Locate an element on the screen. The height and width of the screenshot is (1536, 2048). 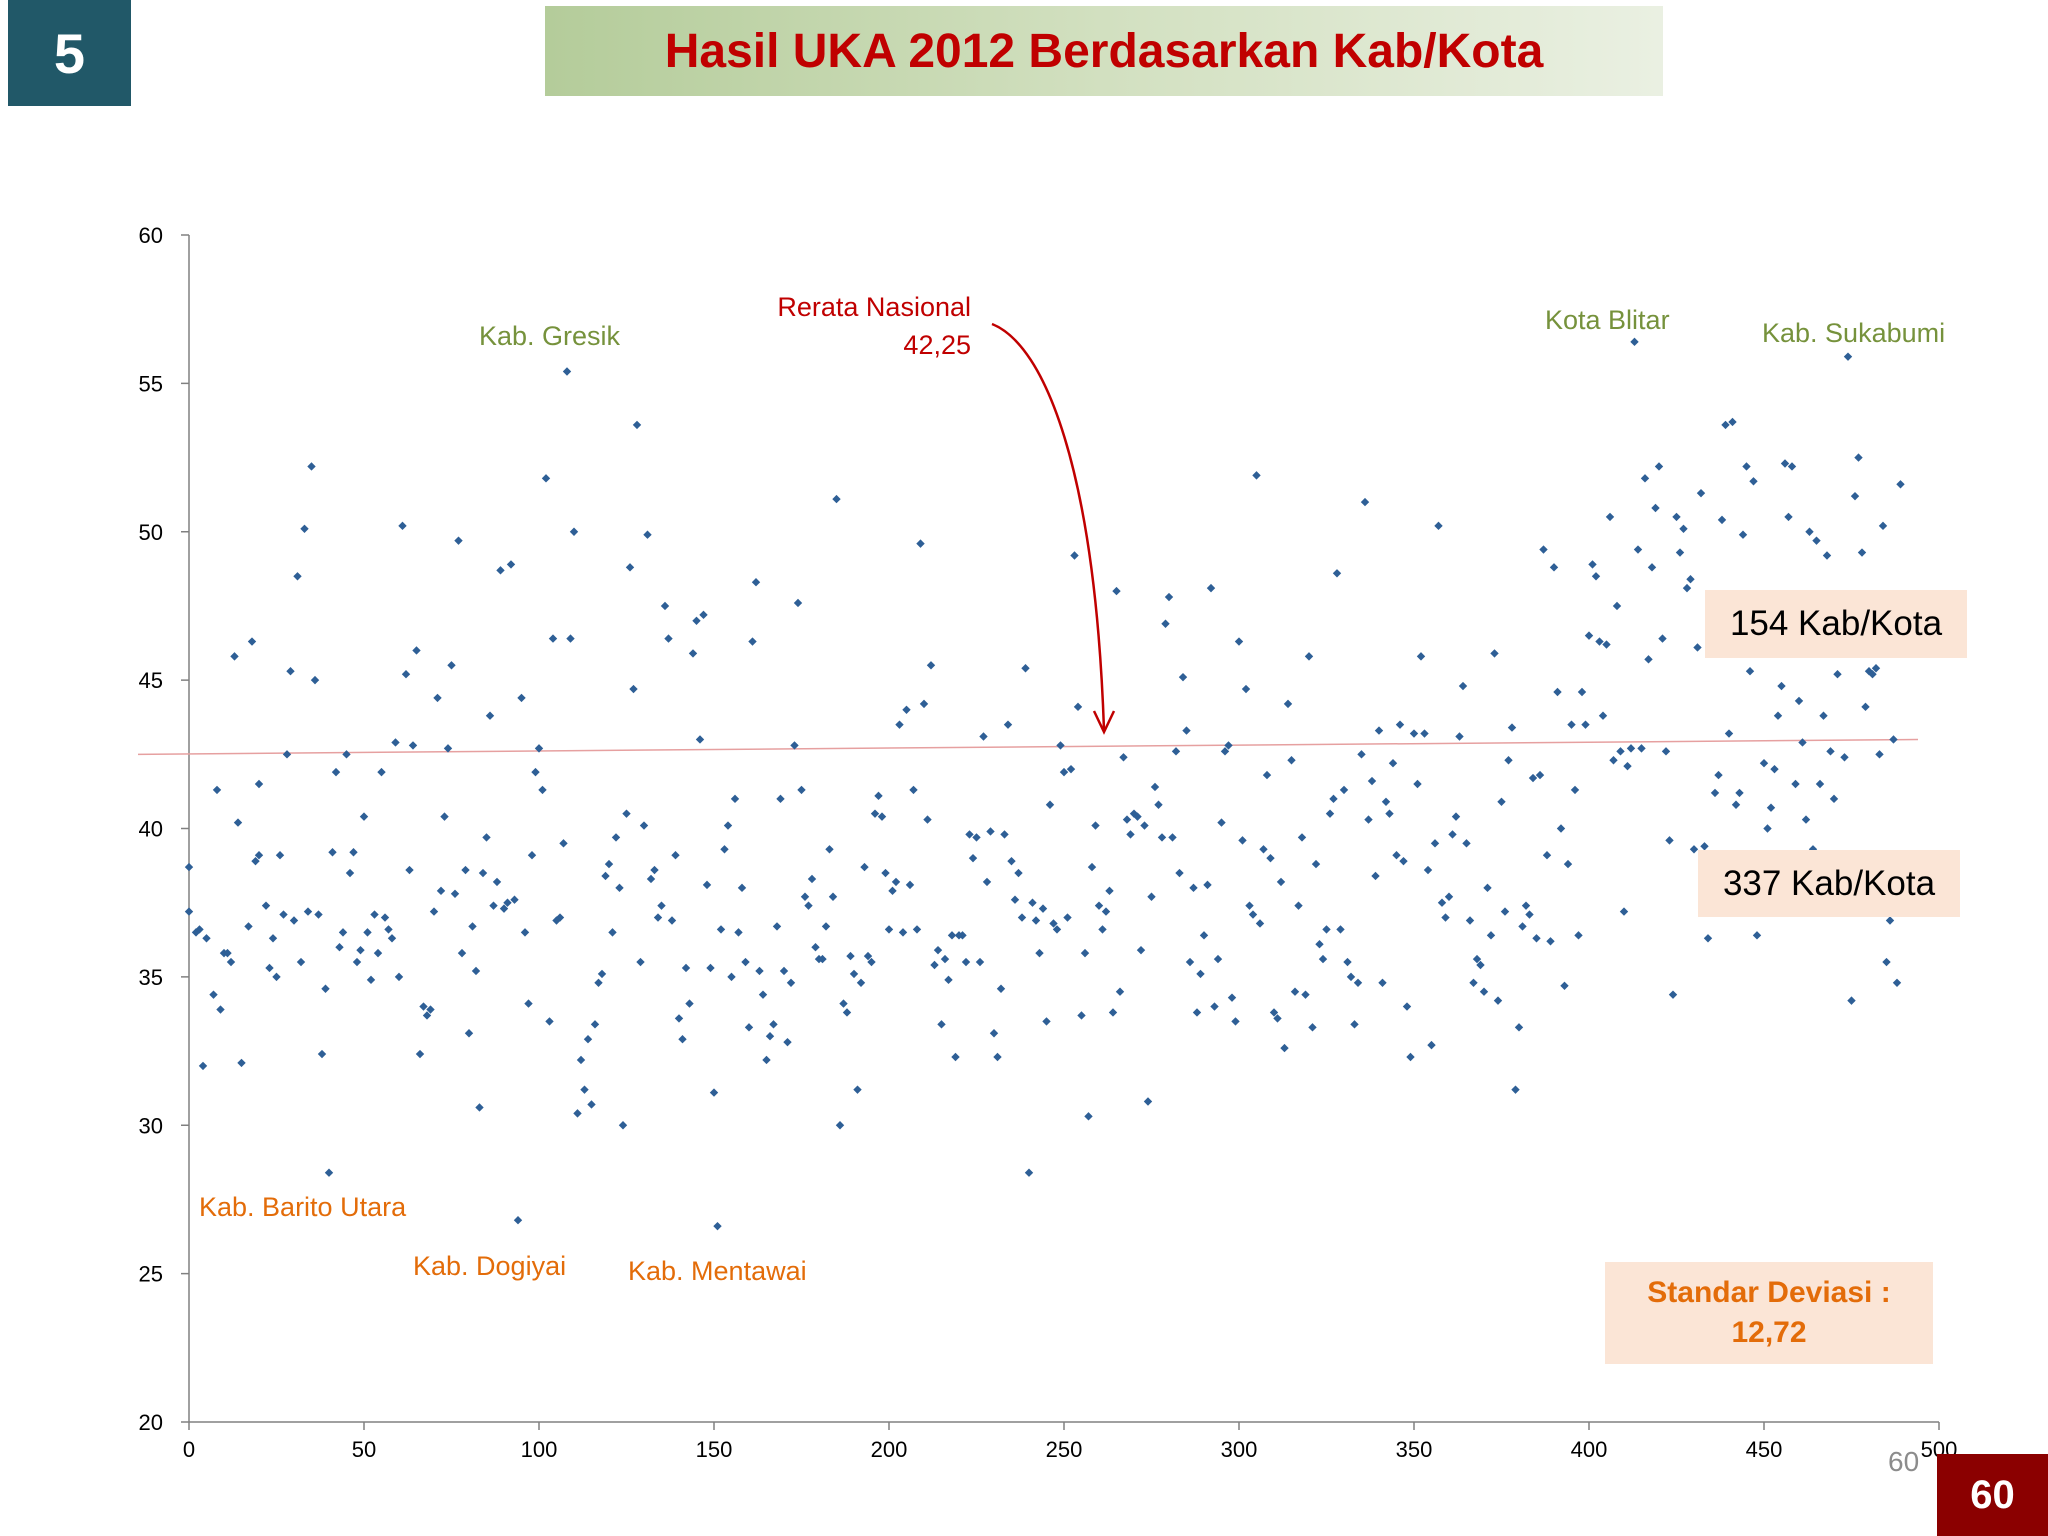
x-tick-label: 150 is located at coordinates (714, 1449).